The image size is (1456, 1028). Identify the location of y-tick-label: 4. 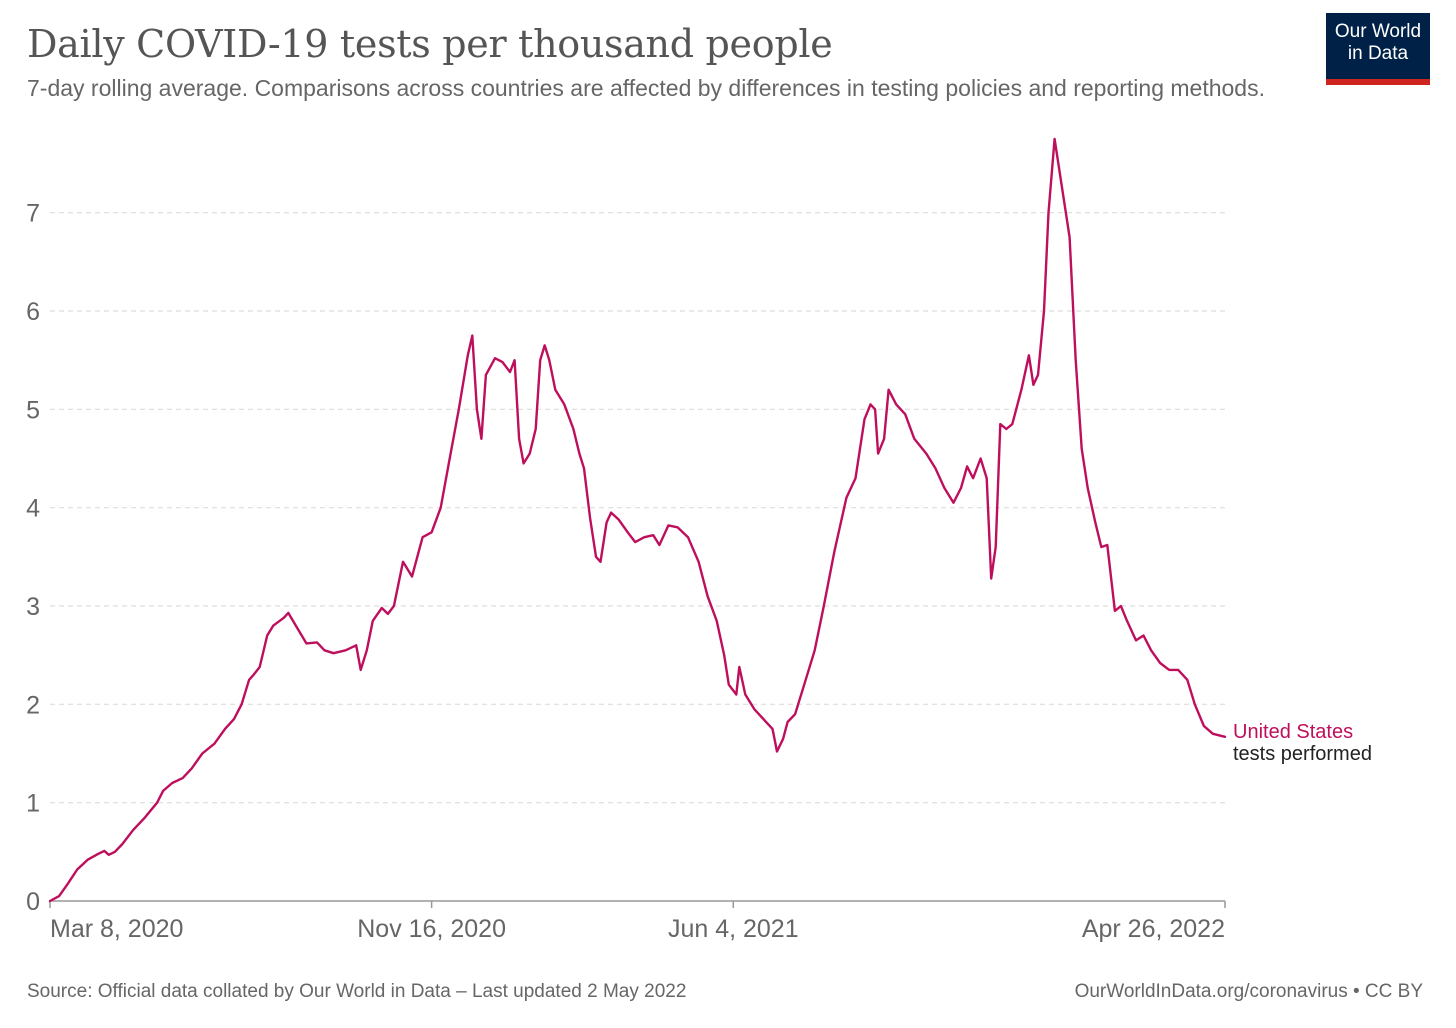
(33, 509).